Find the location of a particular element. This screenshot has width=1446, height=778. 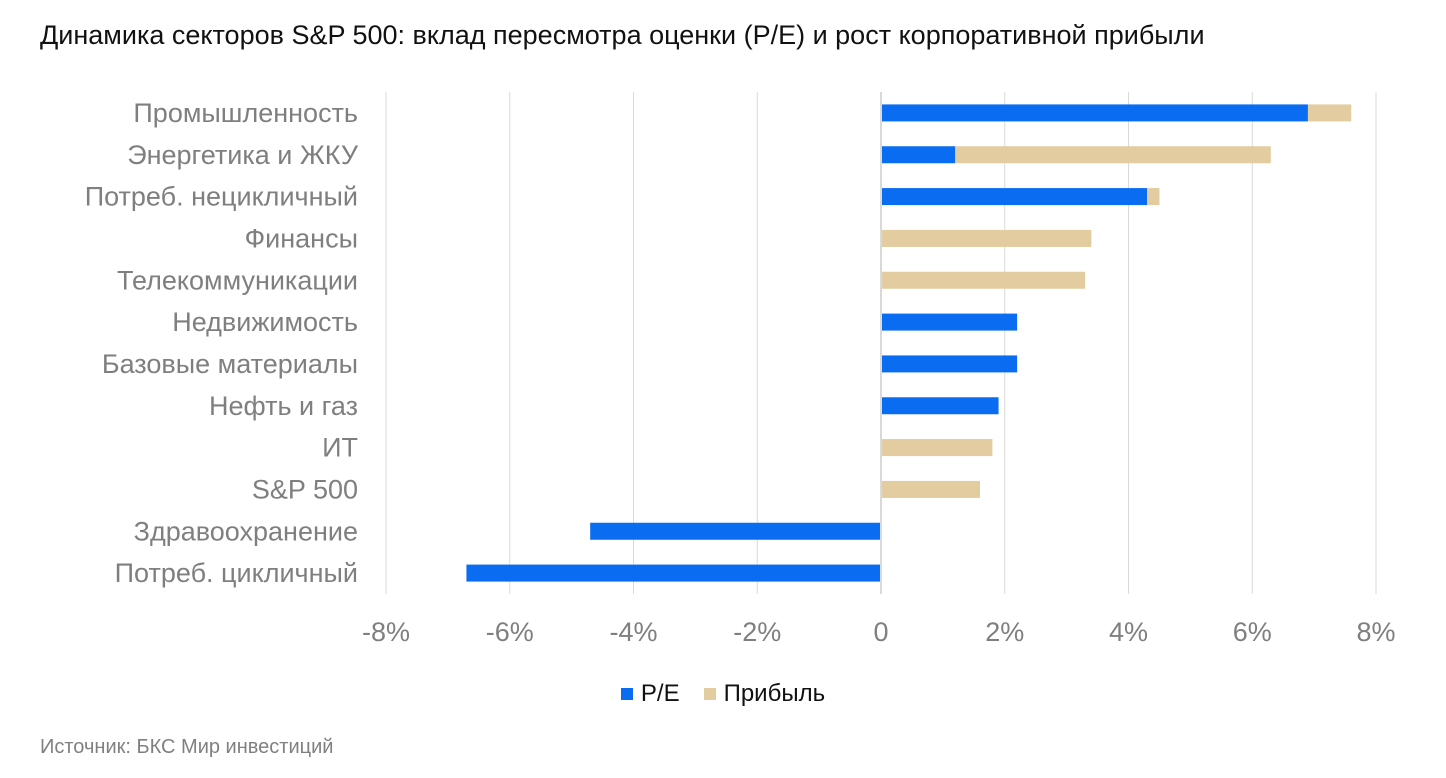

x-tick-labels: -8% -6% -4% -2% 0 2% 4% 6% 8% is located at coordinates (879, 632).